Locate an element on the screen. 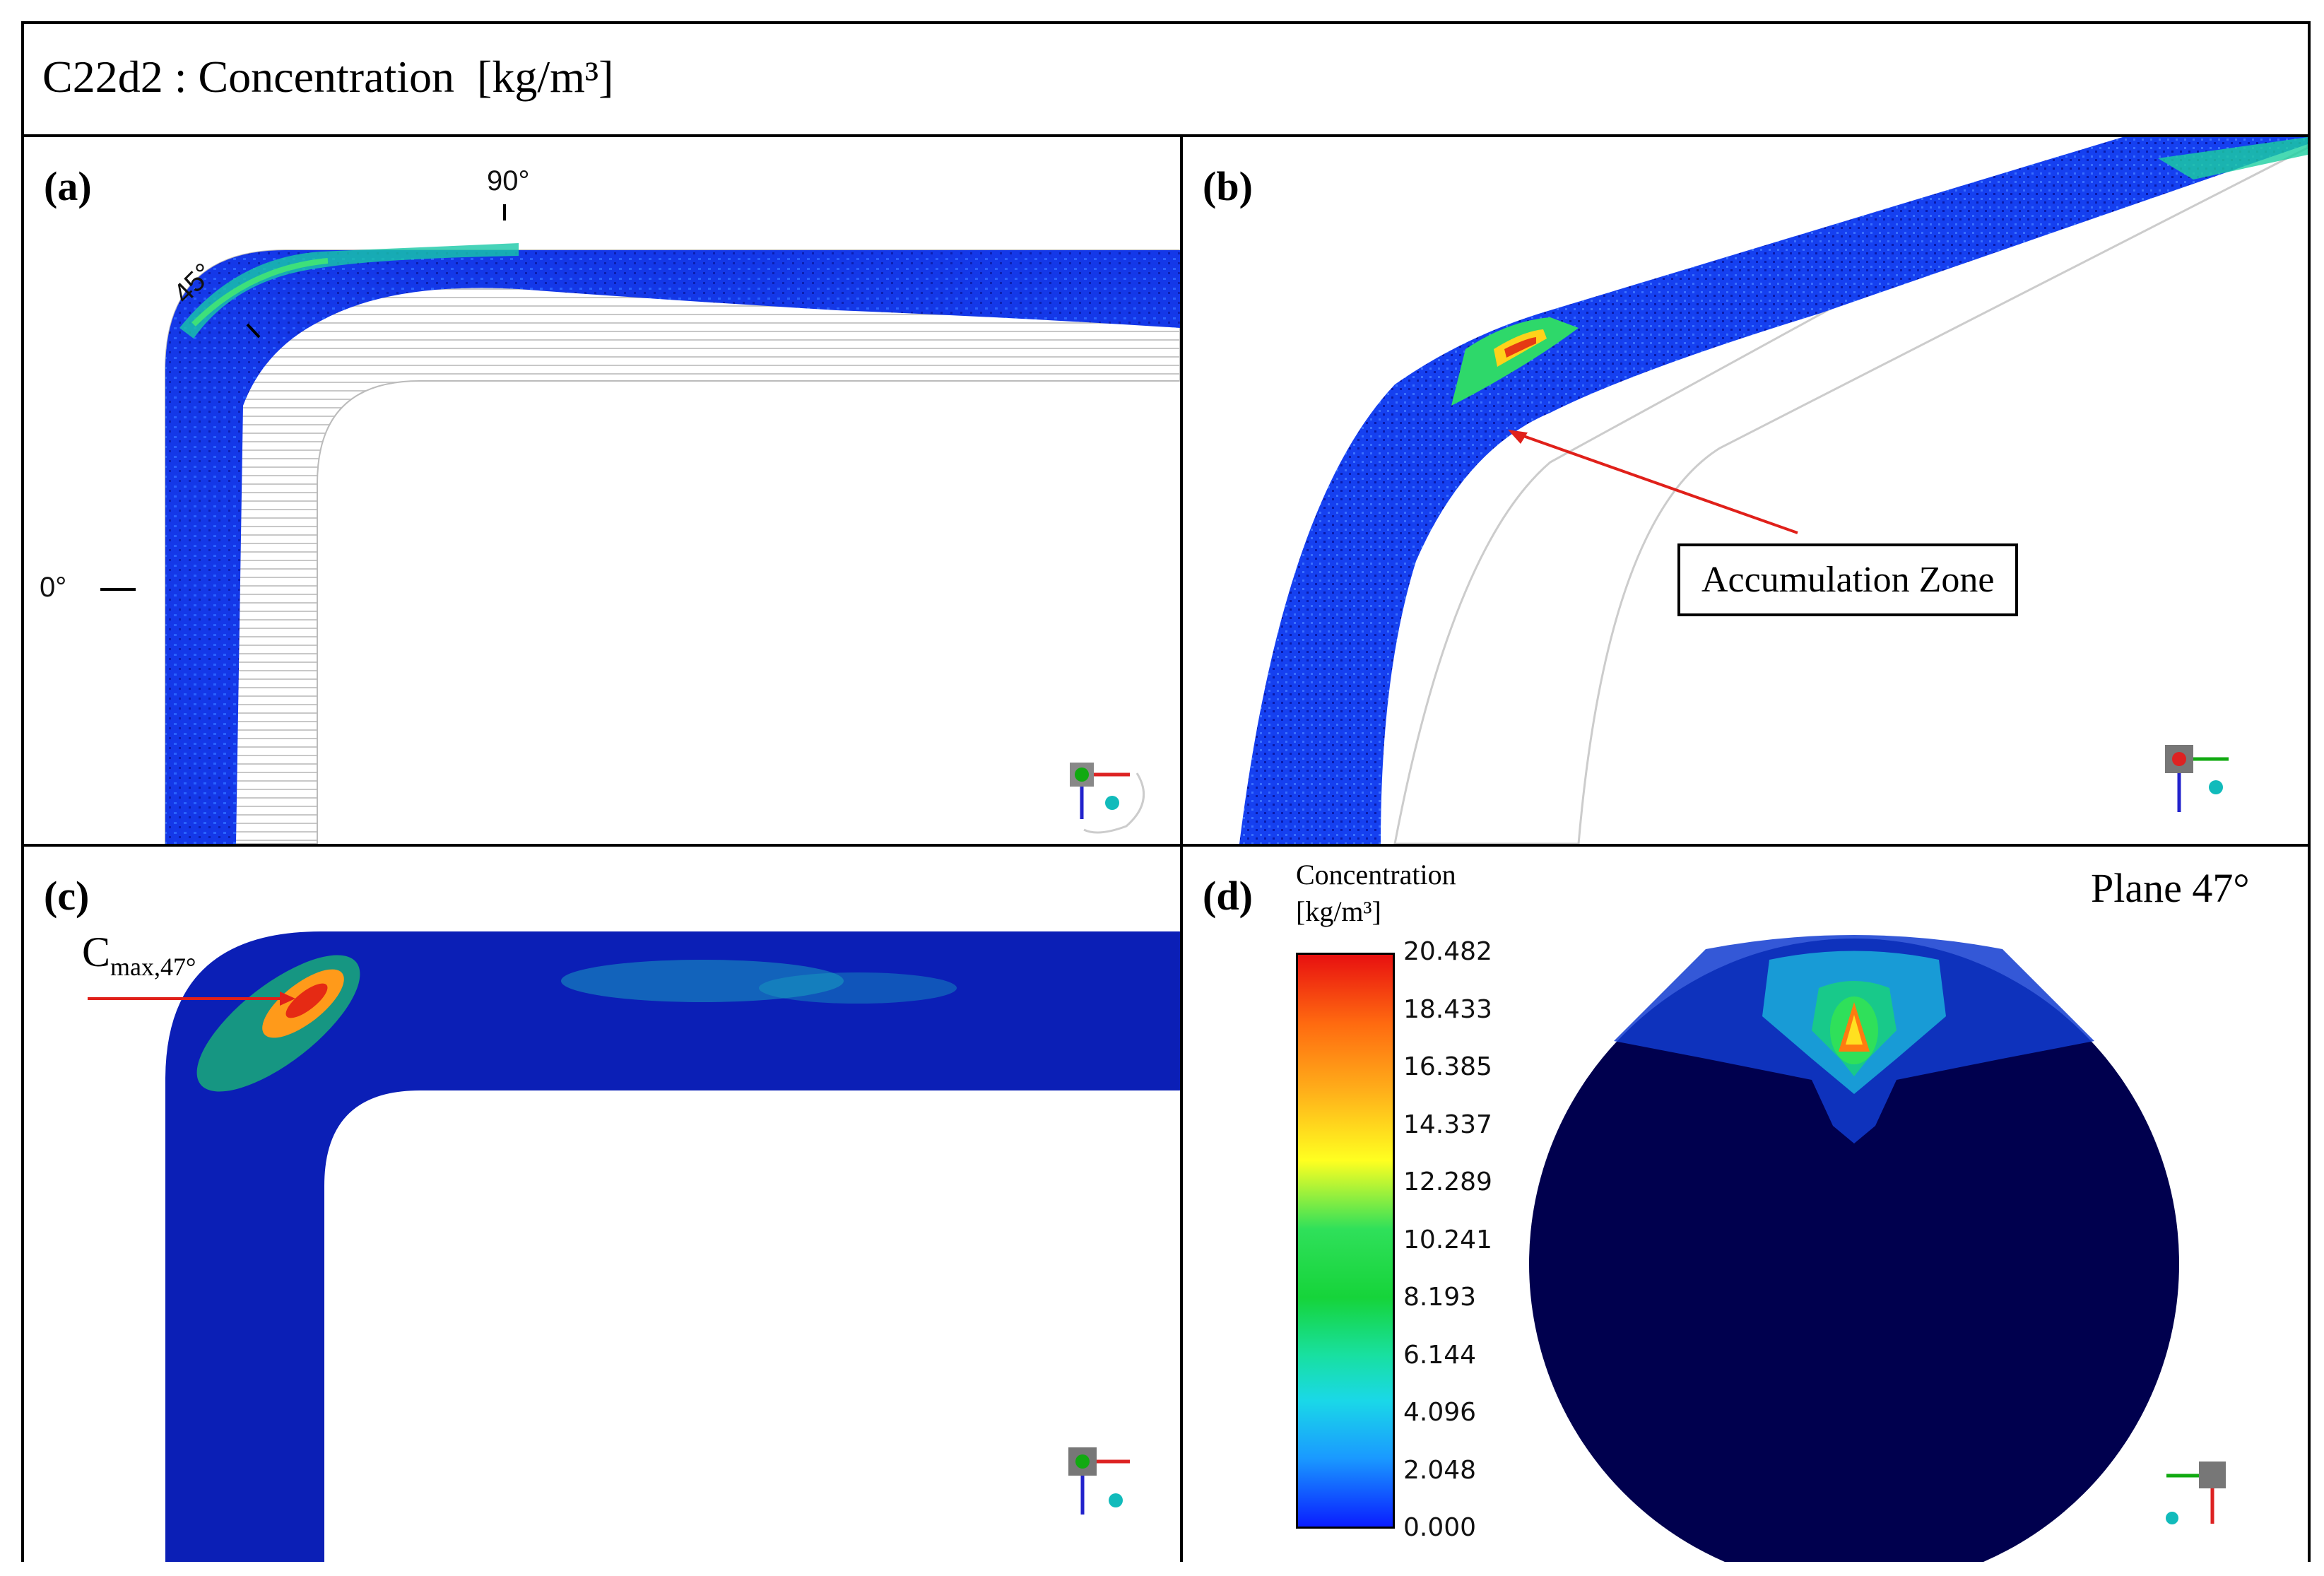 The width and height of the screenshot is (2324, 1576). colorbar-tick-label: 20.482 is located at coordinates (1447, 951).